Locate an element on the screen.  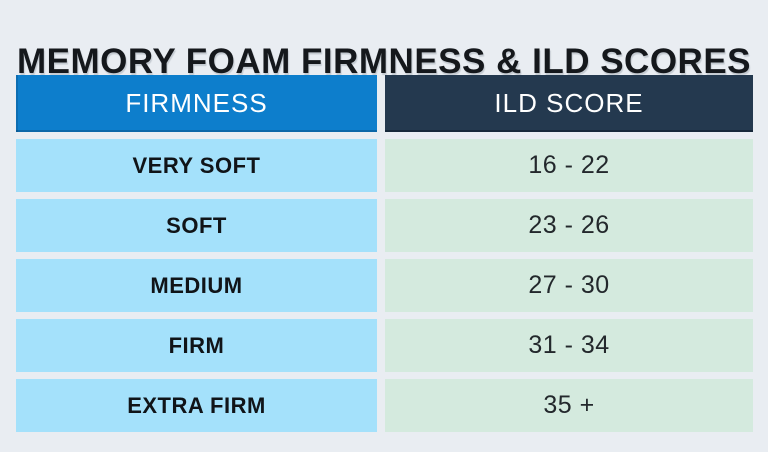
column-header-ild-score: ILD SCORE is located at coordinates (569, 103).